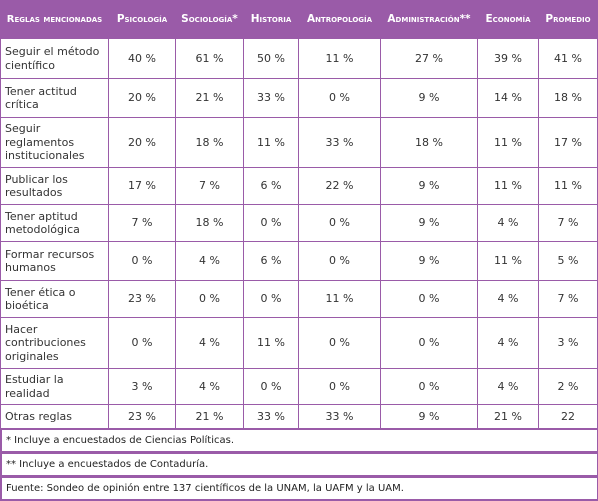  What do you see at coordinates (142, 19) in the screenshot?
I see `column-header: Psicología` at bounding box center [142, 19].